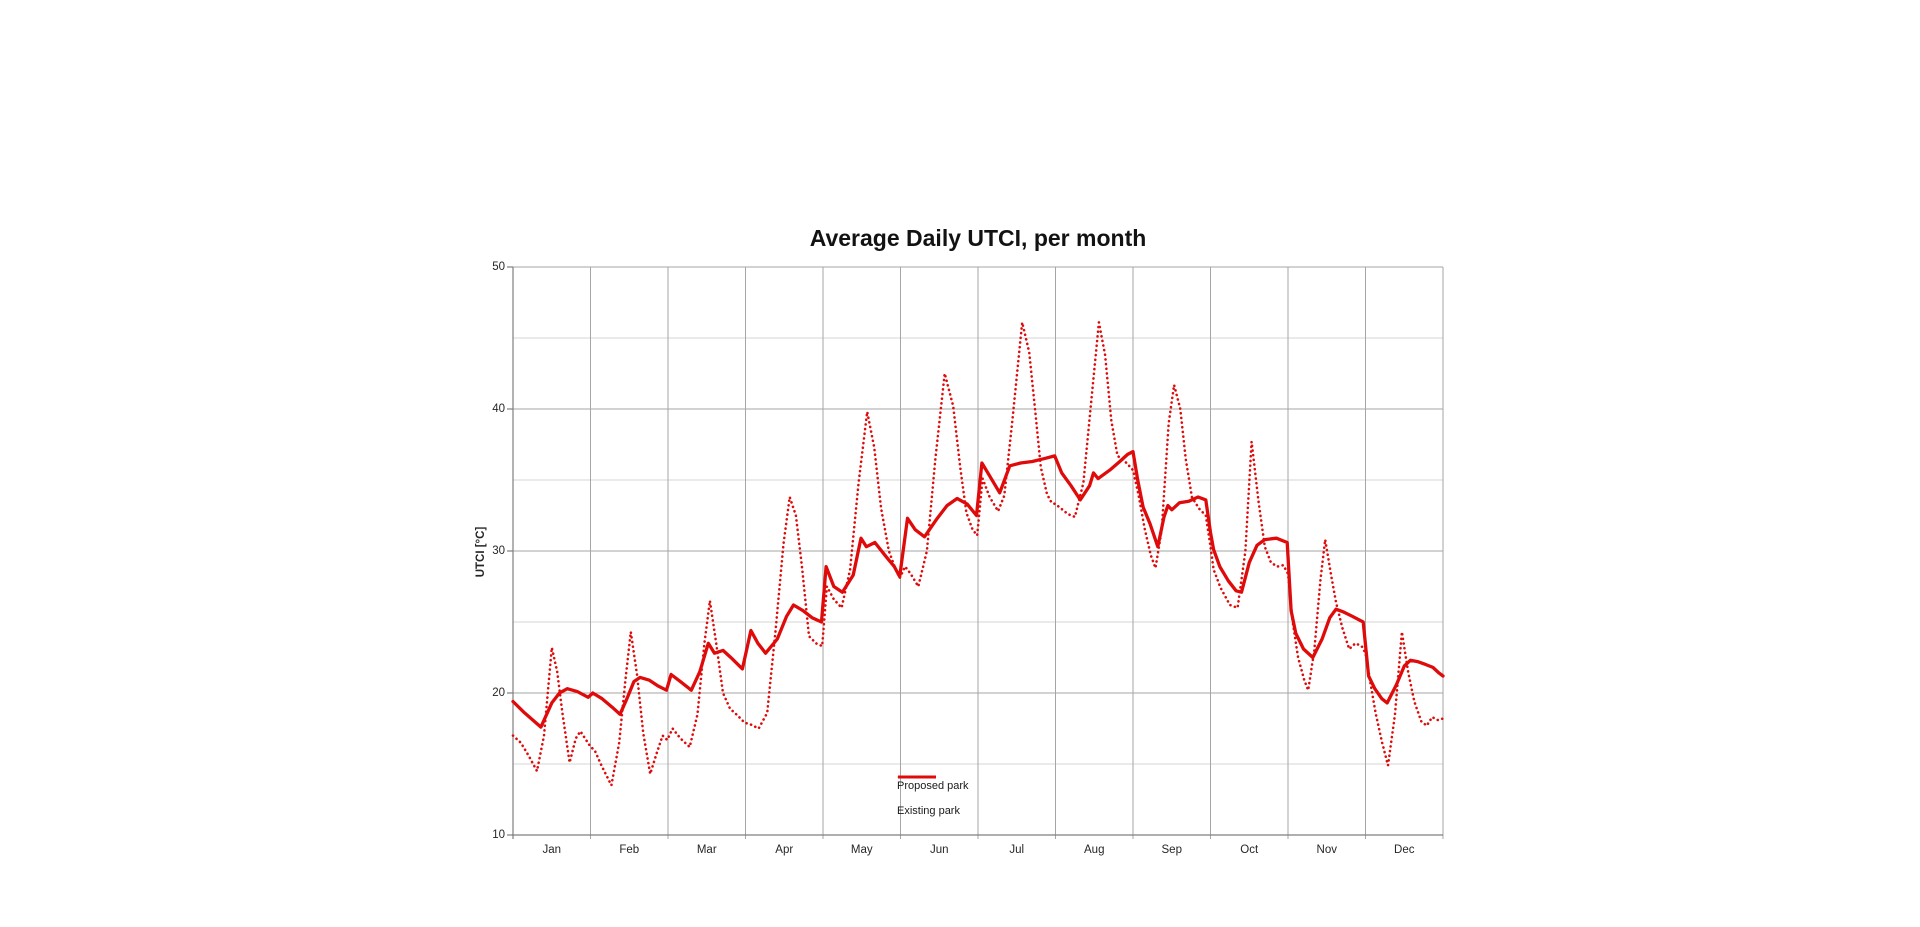  What do you see at coordinates (498, 267) in the screenshot?
I see `y-tick-label-50: 50` at bounding box center [498, 267].